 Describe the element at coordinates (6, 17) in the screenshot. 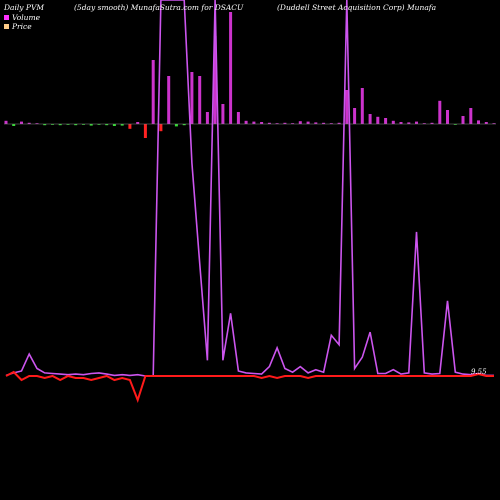

I see `legend-volume-swatch` at that location.